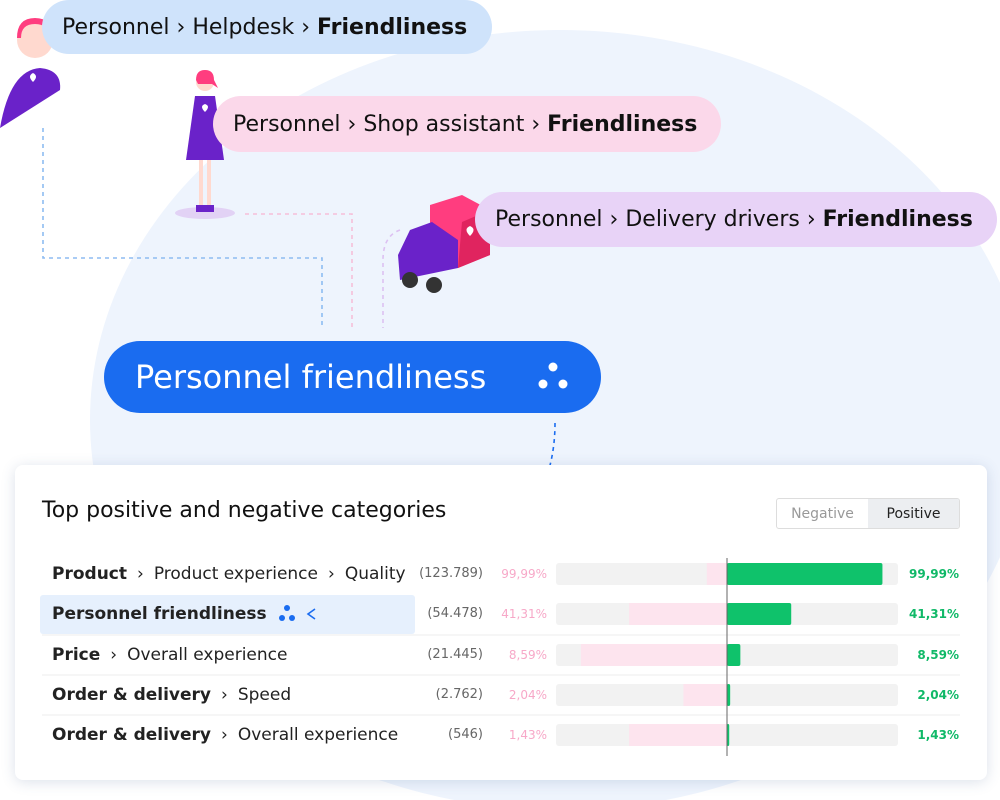 Image resolution: width=1000 pixels, height=800 pixels. I want to click on label-part: Product experience, so click(235, 574).